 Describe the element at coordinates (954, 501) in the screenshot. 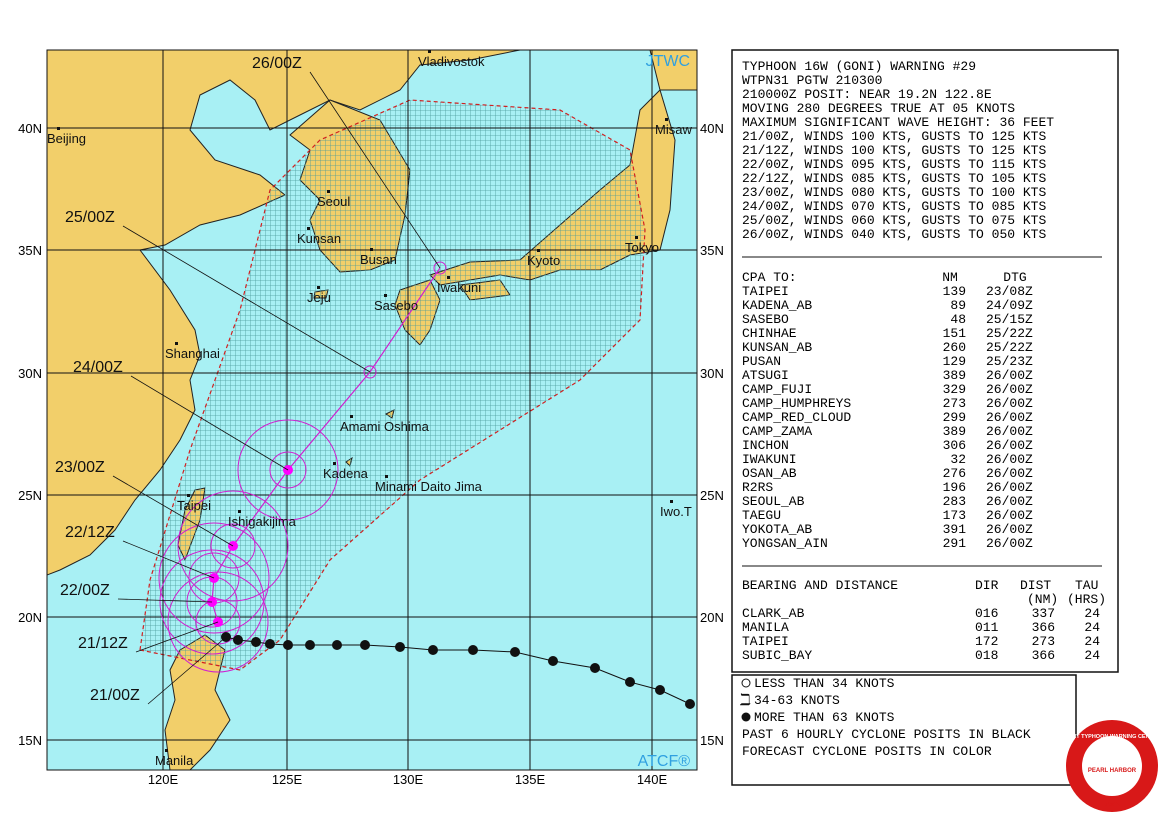

I see `cpa-nm: 283` at that location.